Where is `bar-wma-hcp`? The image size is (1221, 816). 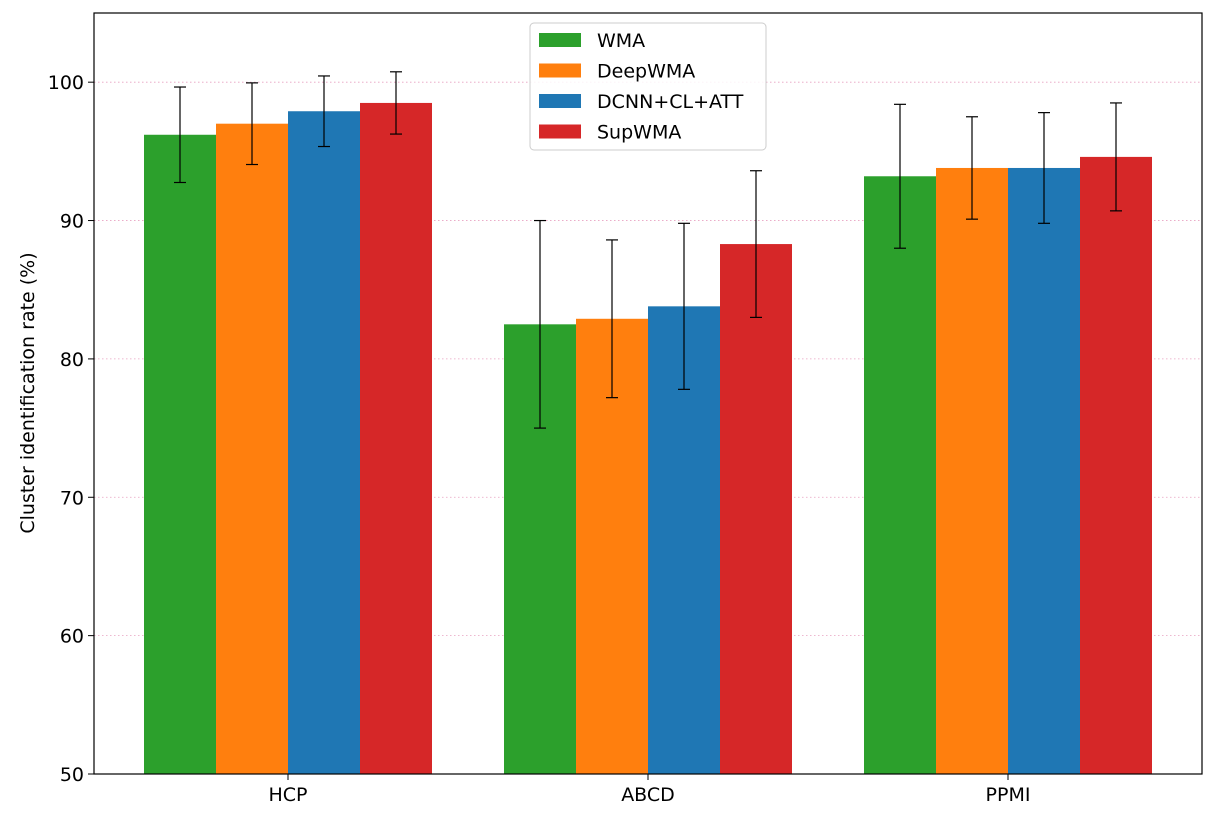
bar-wma-hcp is located at coordinates (180, 454).